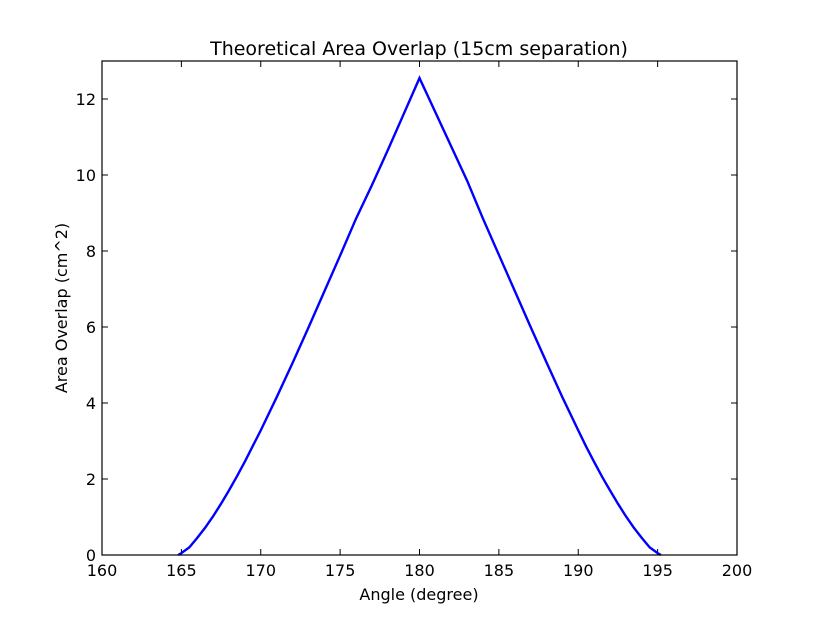  I want to click on y-tick-label: 10, so click(86, 175).